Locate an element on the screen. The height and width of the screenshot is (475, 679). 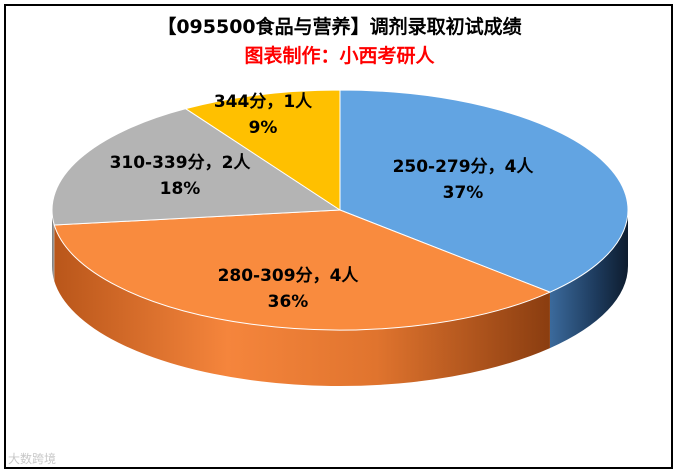
slice-label-1: 280-309分，4人 is located at coordinates (289, 276).